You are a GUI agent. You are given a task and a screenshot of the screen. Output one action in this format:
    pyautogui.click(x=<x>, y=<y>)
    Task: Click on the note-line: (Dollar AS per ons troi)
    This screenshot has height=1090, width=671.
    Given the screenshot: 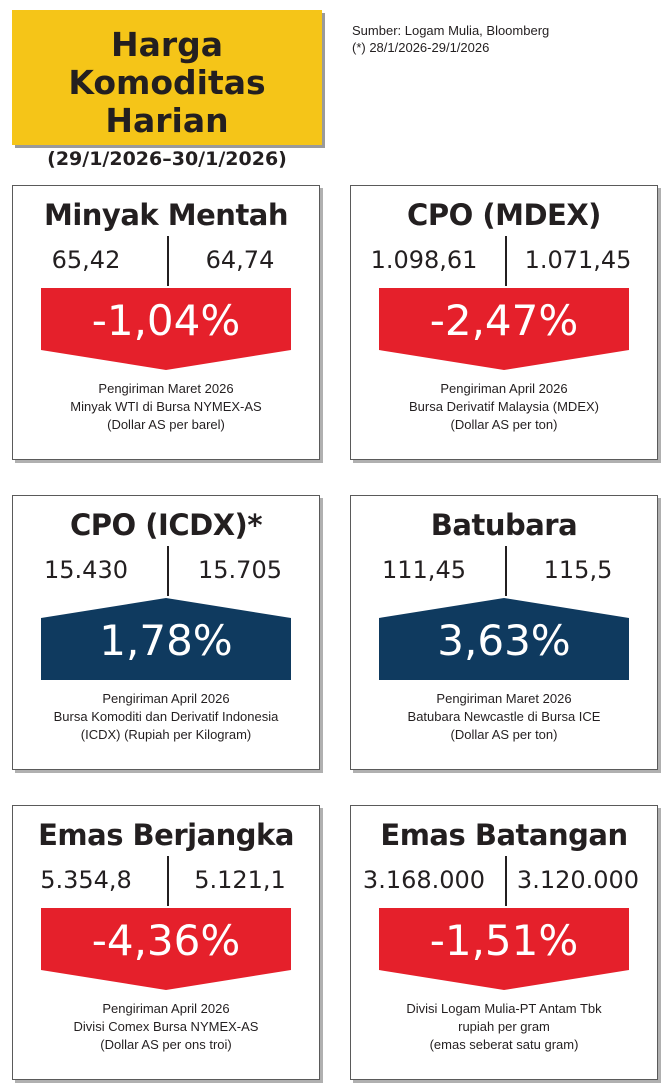 What is the action you would take?
    pyautogui.click(x=166, y=1044)
    